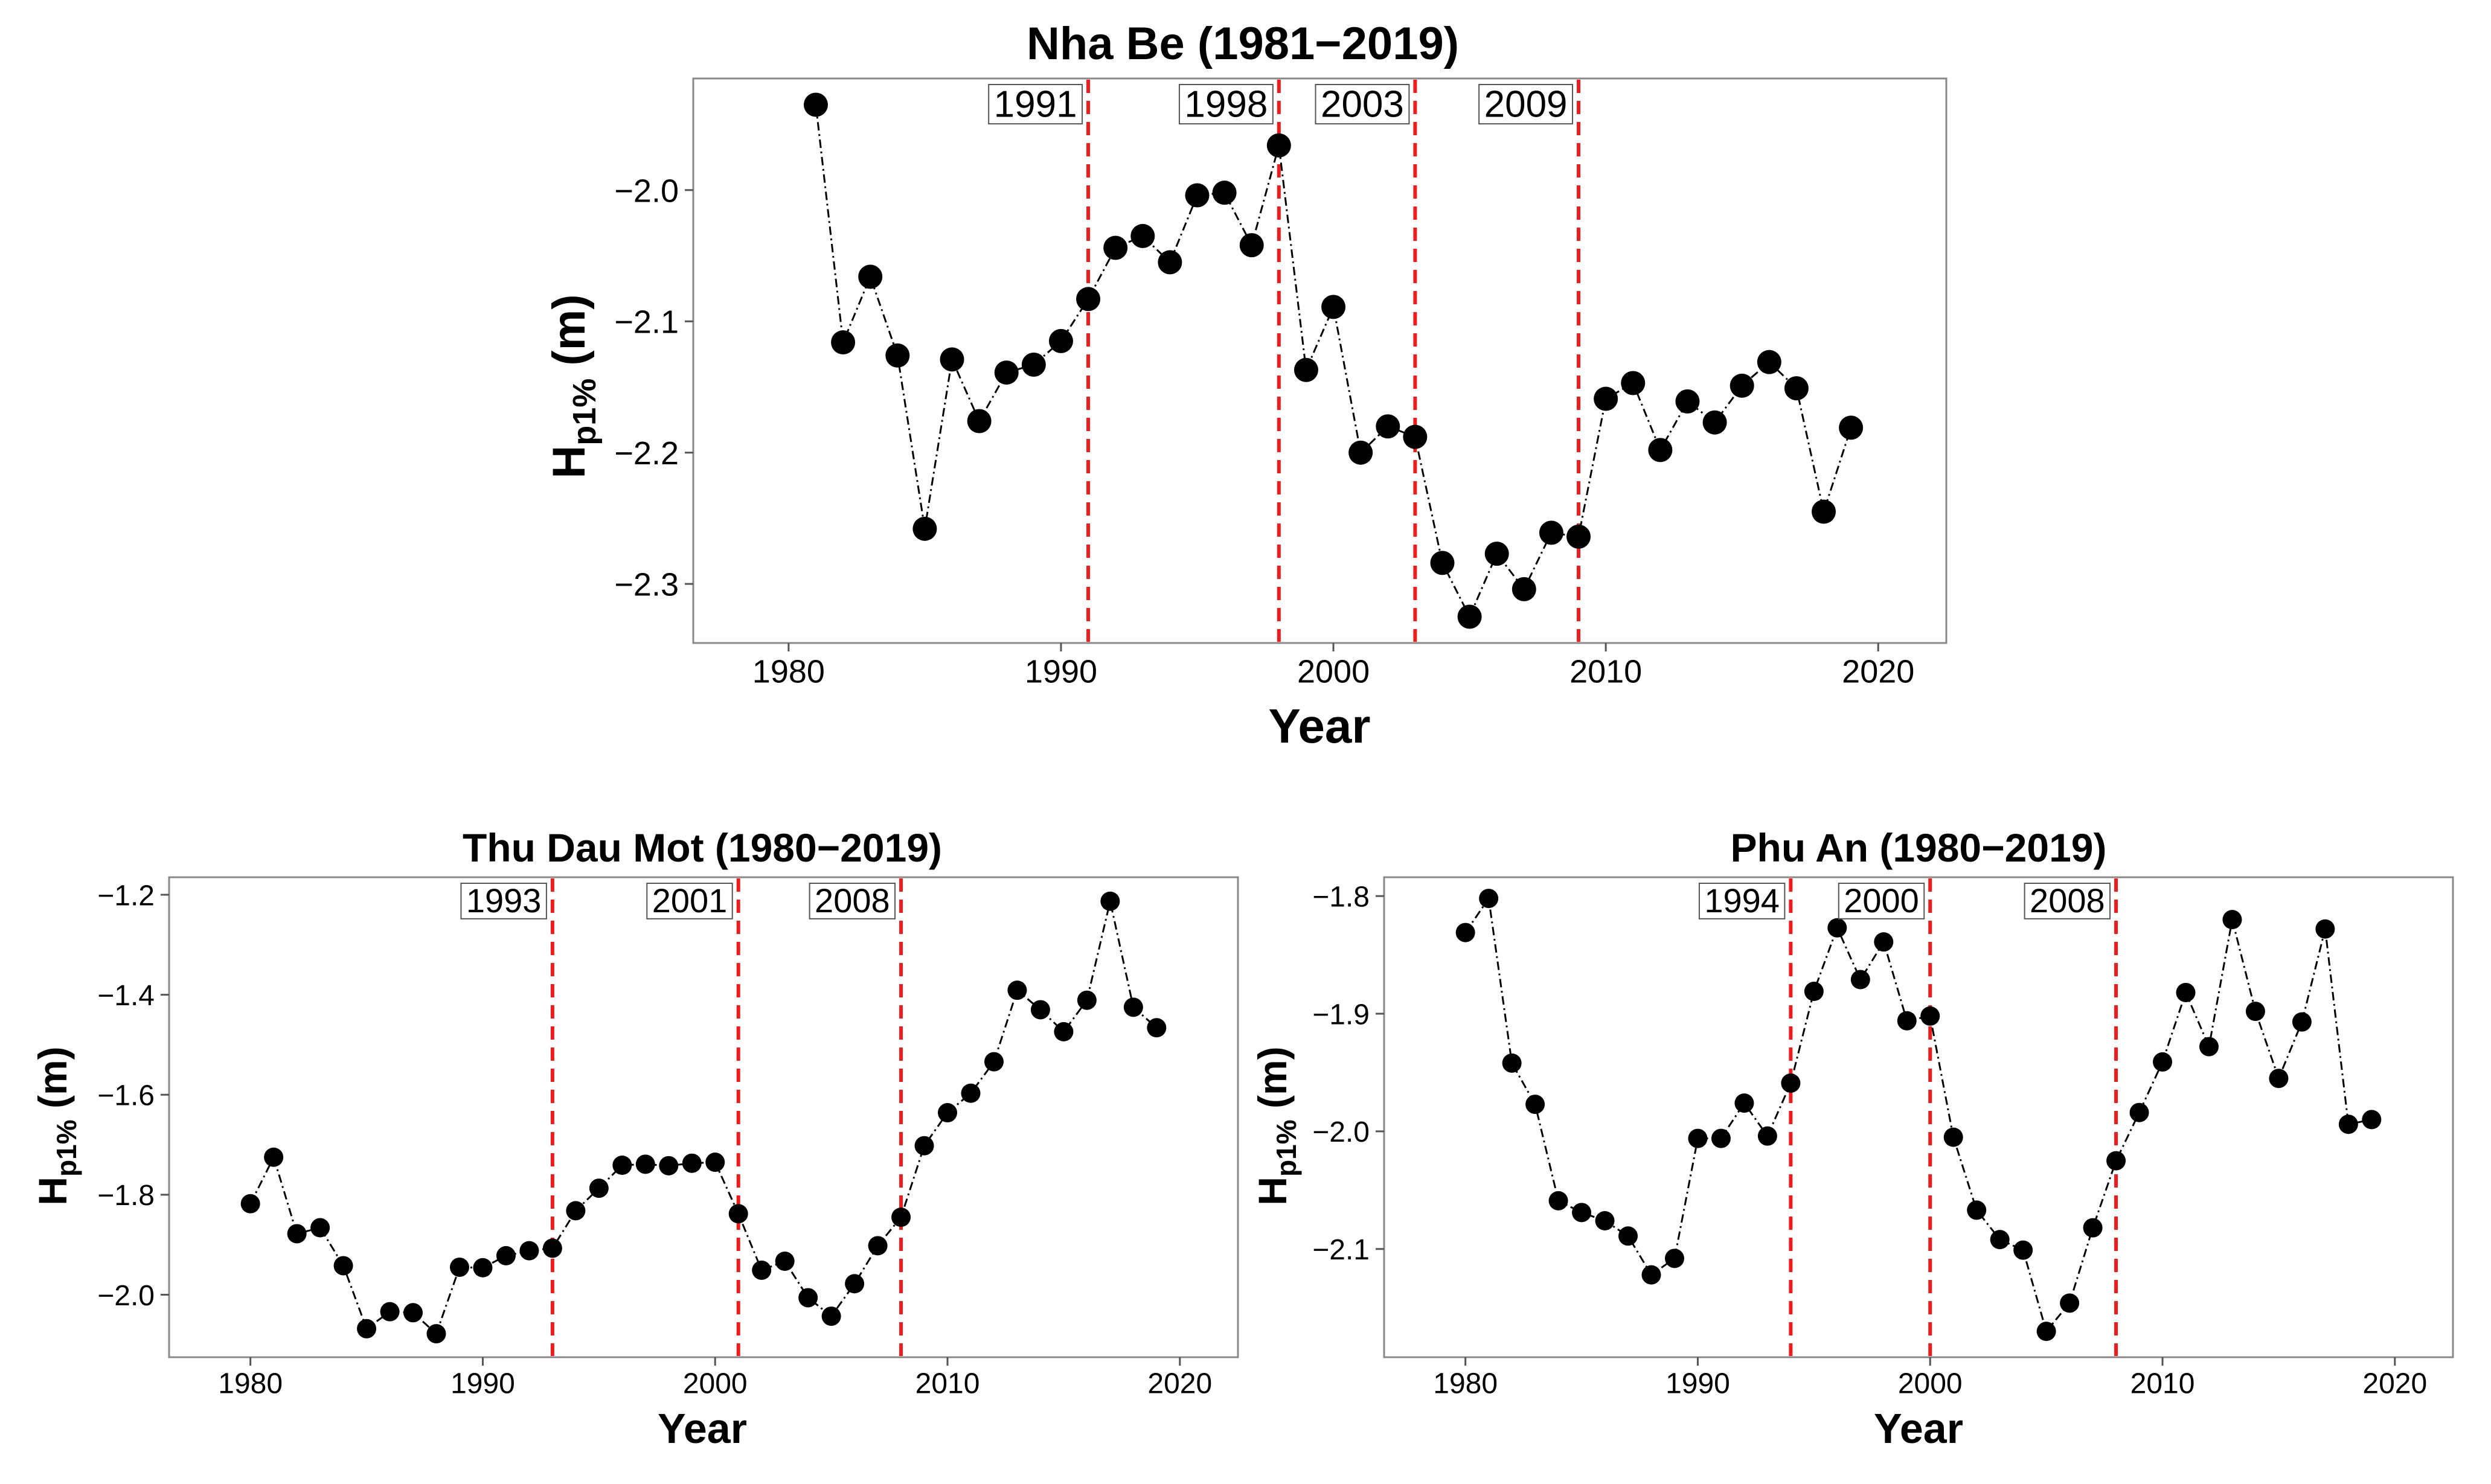  Describe the element at coordinates (1061, 671) in the screenshot. I see `x-tick-label: 1990` at that location.